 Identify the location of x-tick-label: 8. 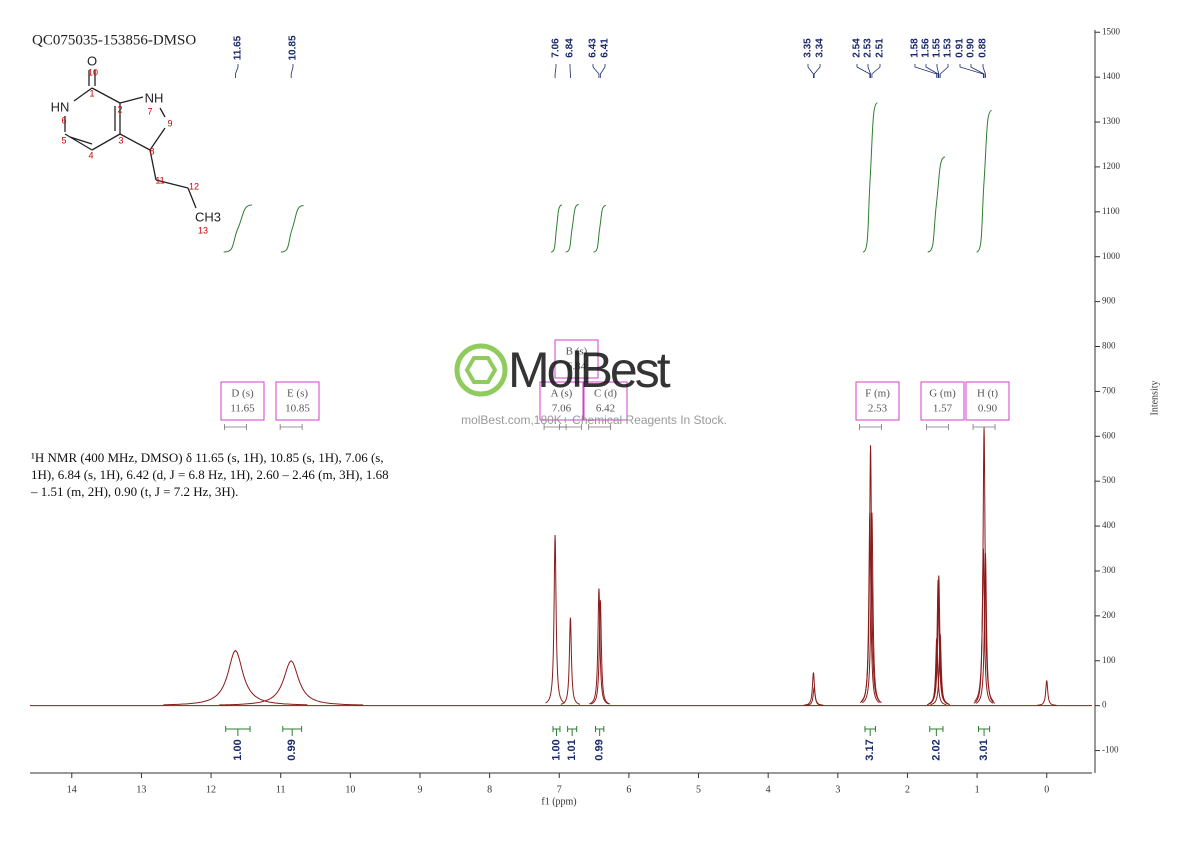
(489, 789).